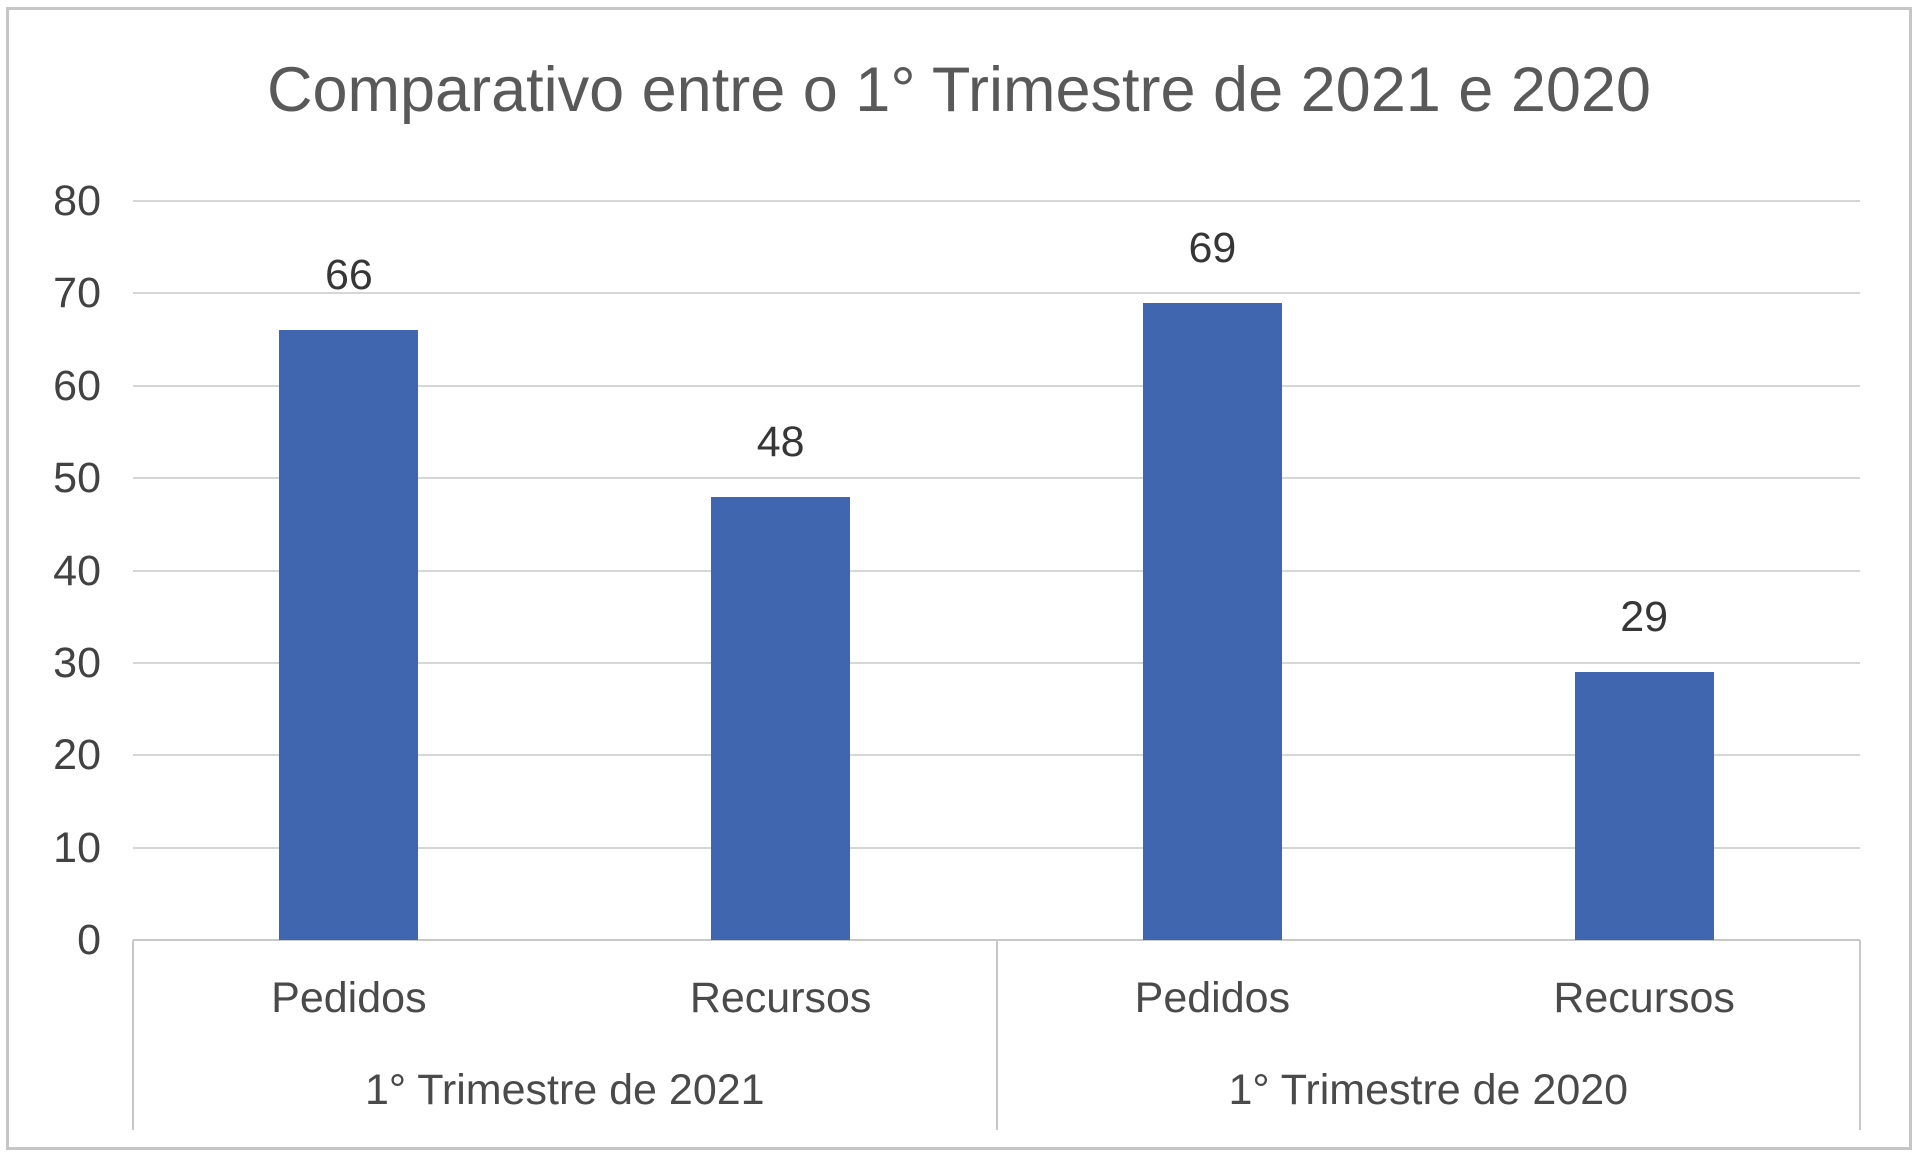 This screenshot has width=1920, height=1158. What do you see at coordinates (89, 940) in the screenshot?
I see `y-axis-tick-label: 0` at bounding box center [89, 940].